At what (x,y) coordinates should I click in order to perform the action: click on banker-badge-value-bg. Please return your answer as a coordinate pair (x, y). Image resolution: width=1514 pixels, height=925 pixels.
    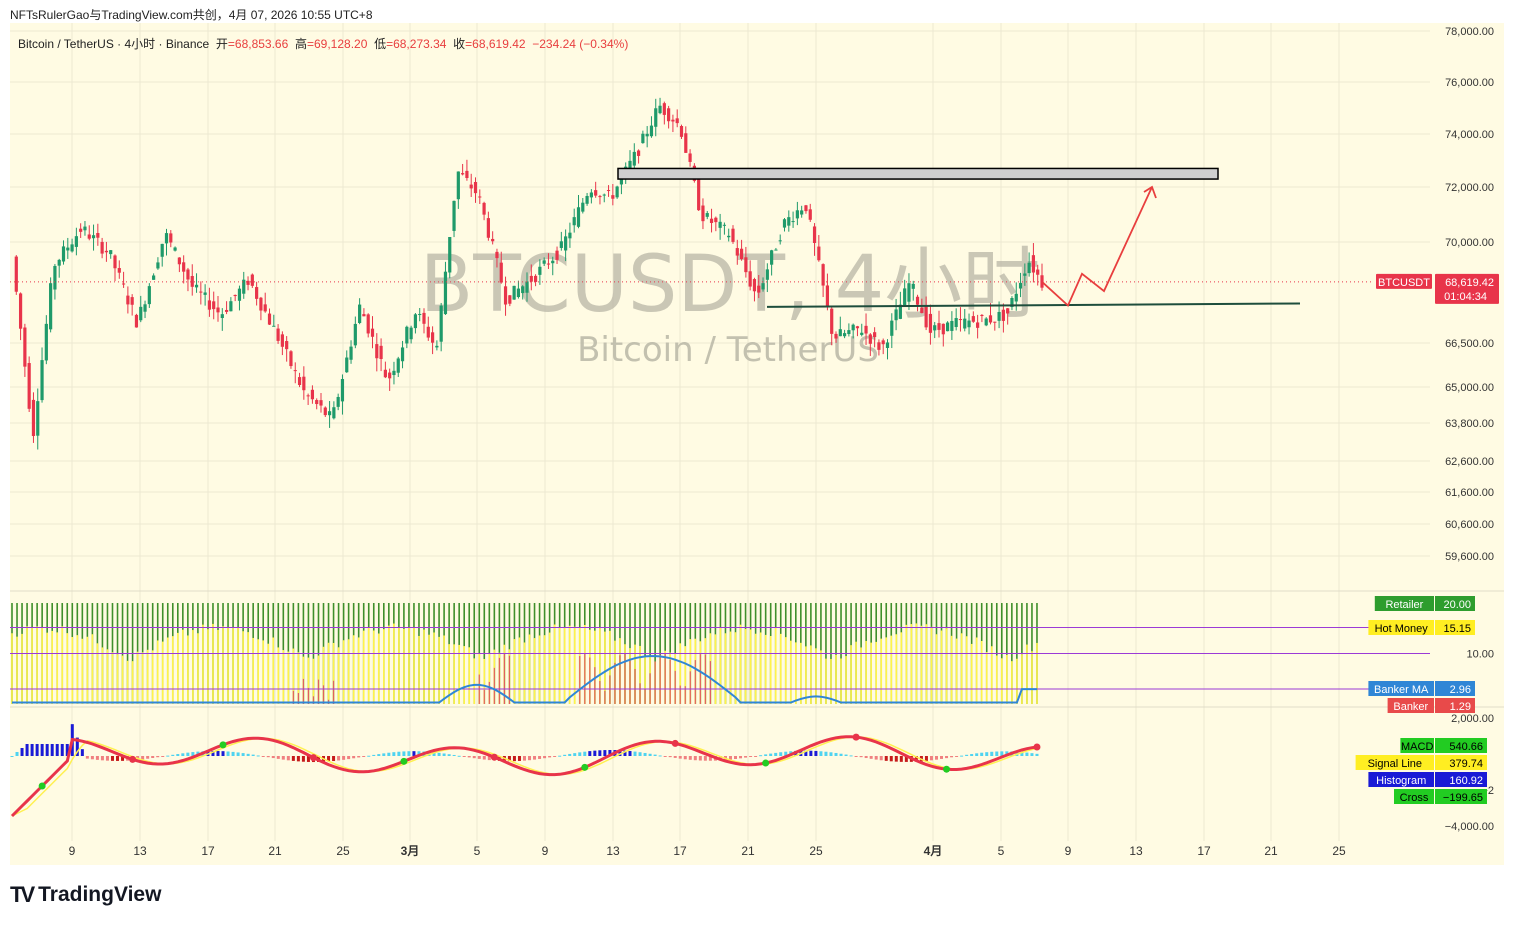
    Looking at the image, I should click on (1455, 688).